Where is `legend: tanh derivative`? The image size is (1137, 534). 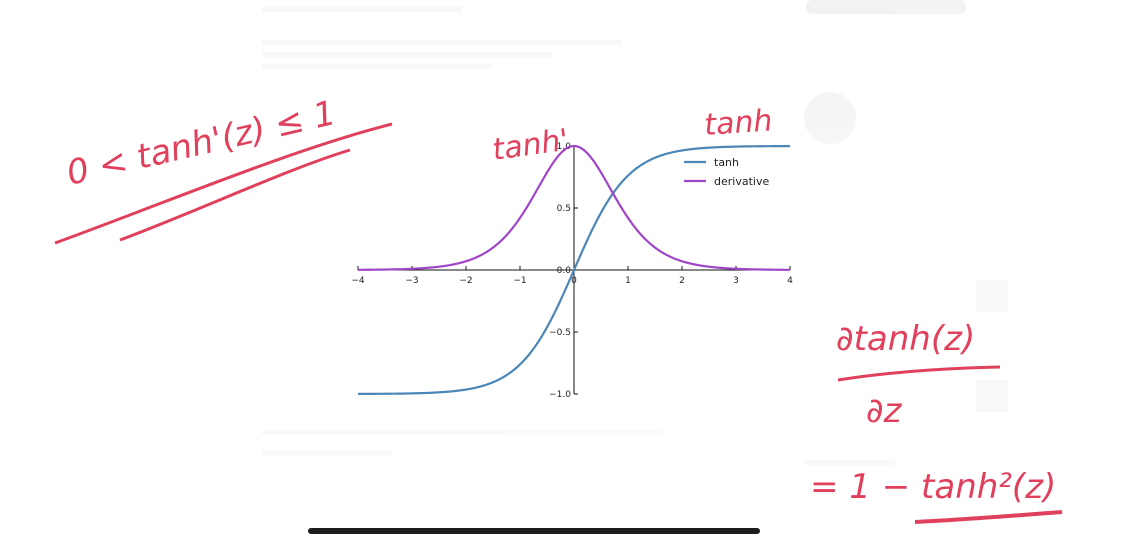
legend: tanh derivative is located at coordinates (726, 172).